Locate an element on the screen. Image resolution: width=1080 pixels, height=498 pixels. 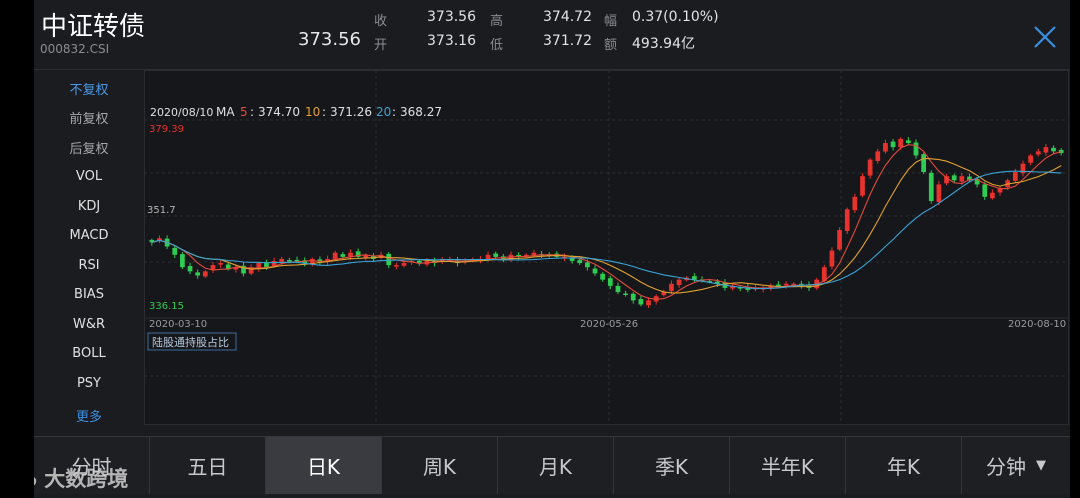
sidebar-item-wr: W&R is located at coordinates (89, 324).